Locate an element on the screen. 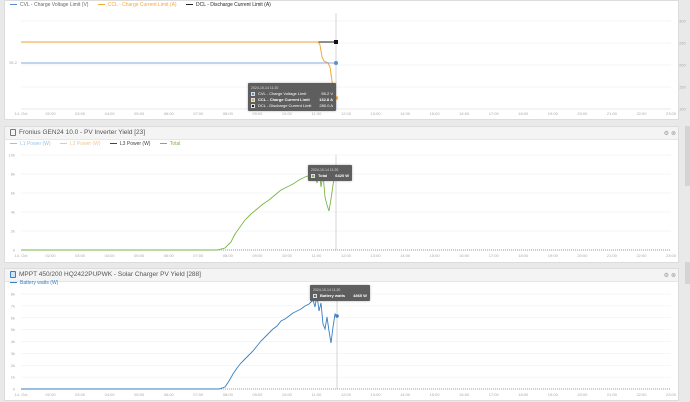 The width and height of the screenshot is (690, 402). chart-tooltip: 2024-10-14 11:20 Battery watts 4865 W is located at coordinates (340, 293).